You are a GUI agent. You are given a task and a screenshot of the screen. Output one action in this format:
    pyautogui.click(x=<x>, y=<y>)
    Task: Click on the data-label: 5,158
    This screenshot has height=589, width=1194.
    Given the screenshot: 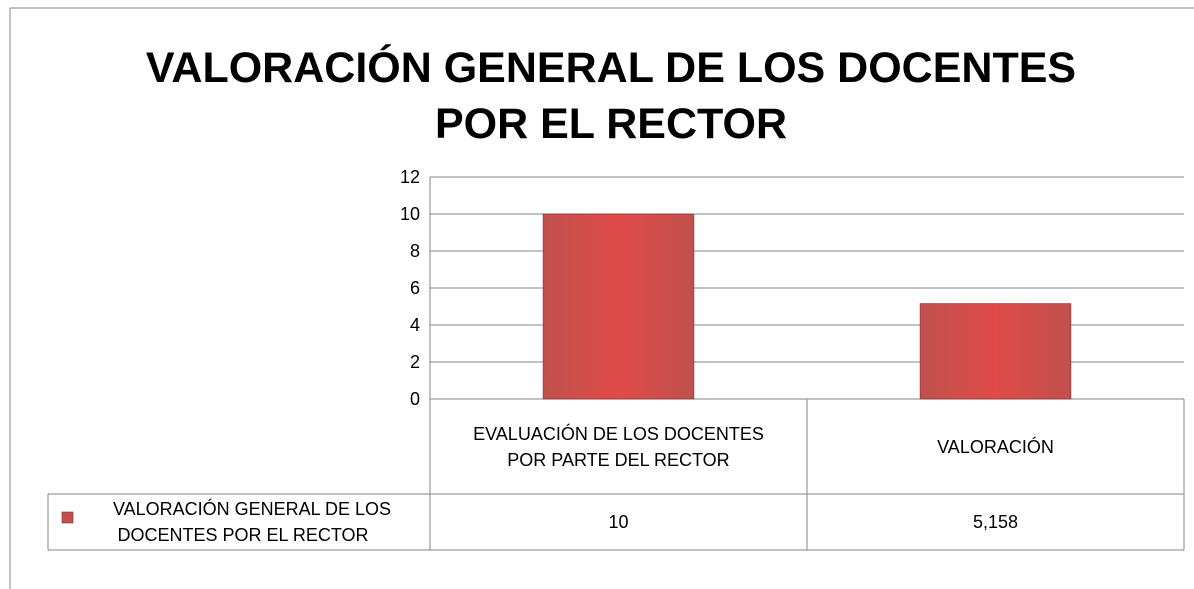 What is the action you would take?
    pyautogui.click(x=995, y=522)
    